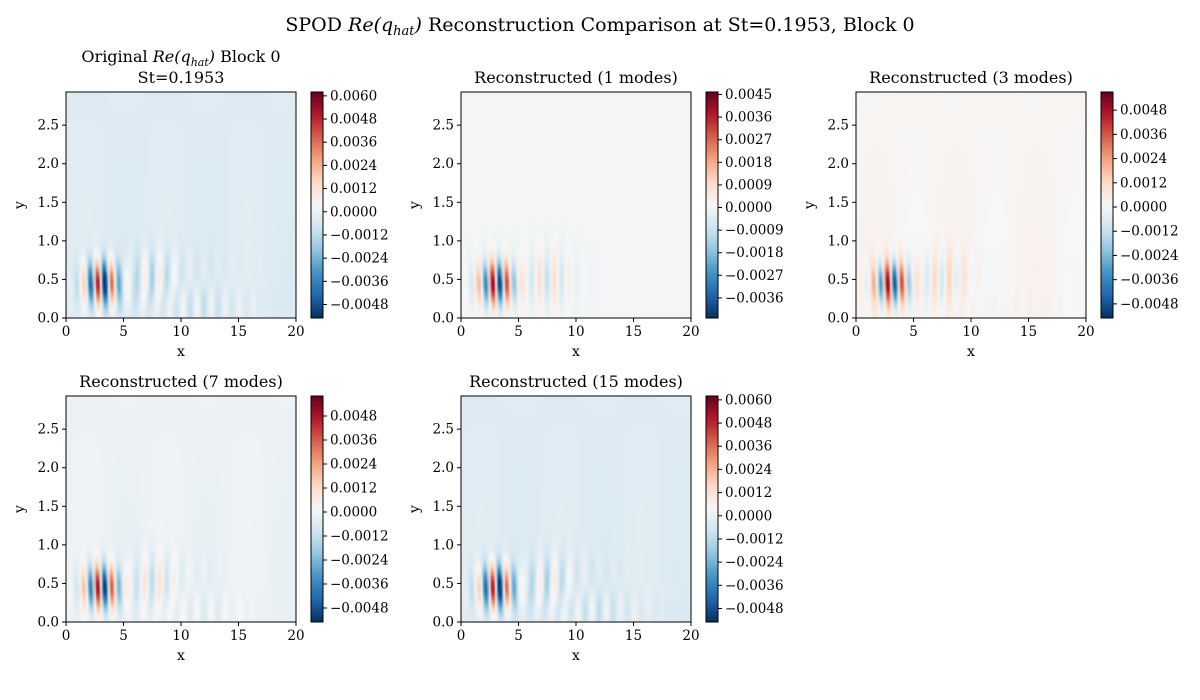  Describe the element at coordinates (748, 185) in the screenshot. I see `colorbar-tick-label: 0.0009` at that location.